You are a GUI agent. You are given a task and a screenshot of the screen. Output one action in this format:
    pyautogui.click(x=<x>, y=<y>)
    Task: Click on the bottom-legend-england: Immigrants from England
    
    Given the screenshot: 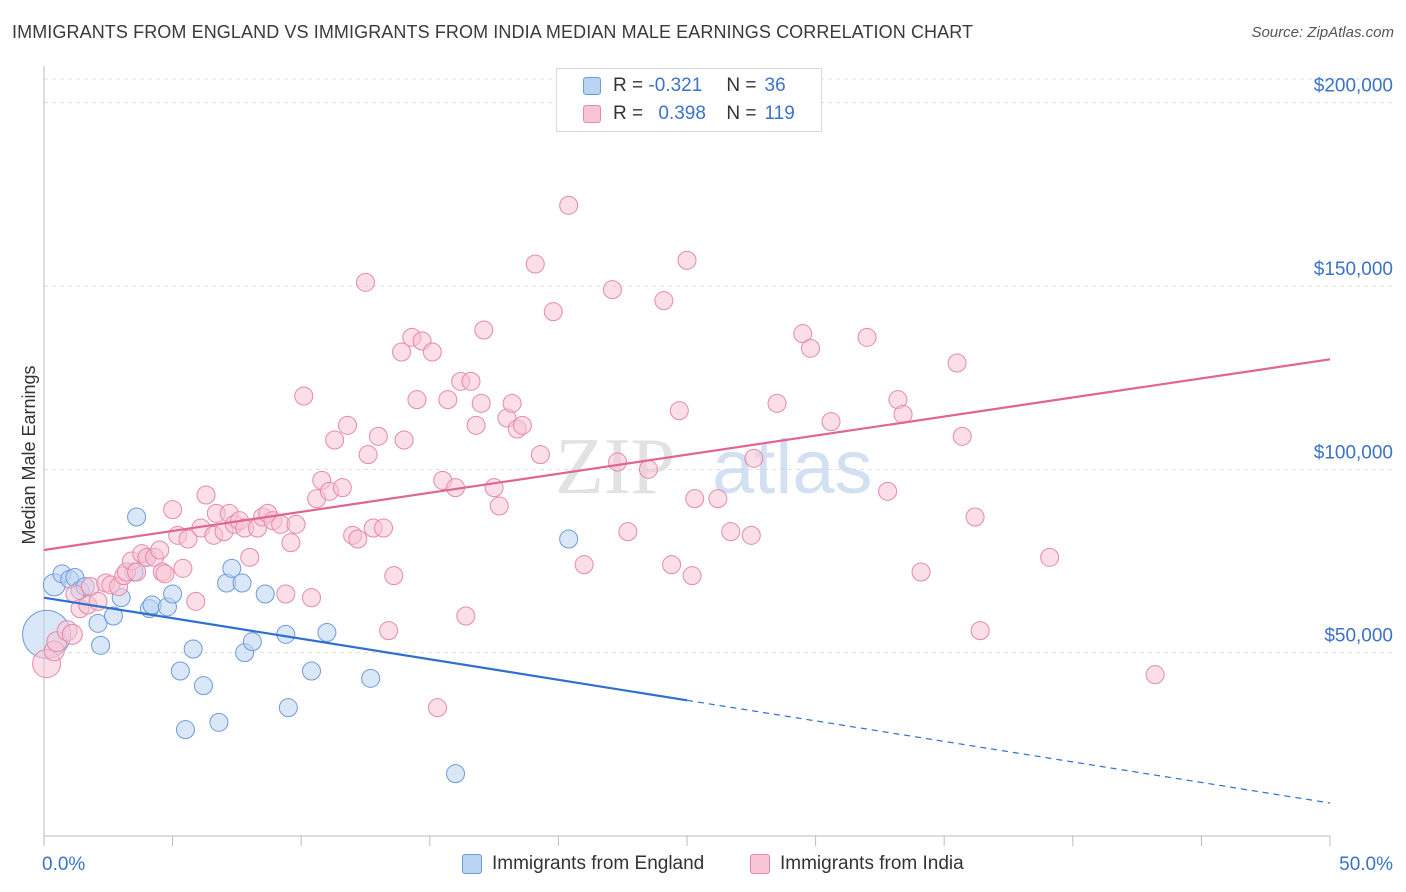 What is the action you would take?
    pyautogui.click(x=583, y=864)
    